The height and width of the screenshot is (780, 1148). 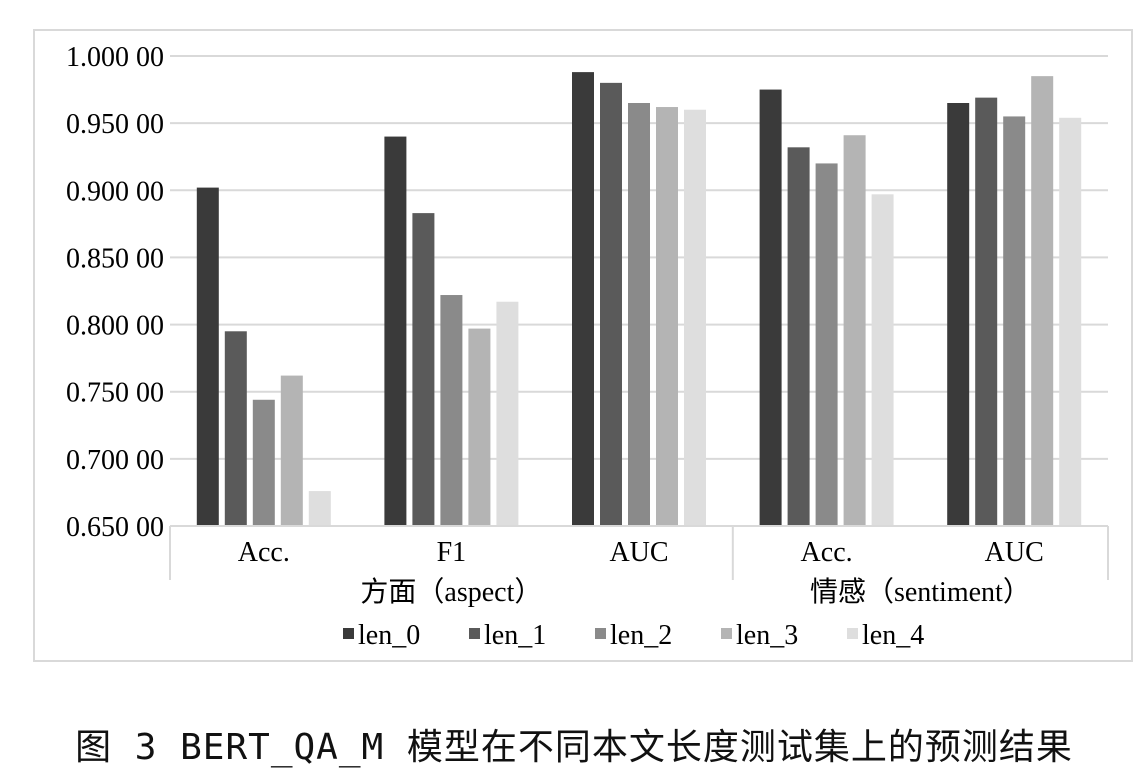 I want to click on y-tick-label: 0.900 00, so click(x=115, y=191).